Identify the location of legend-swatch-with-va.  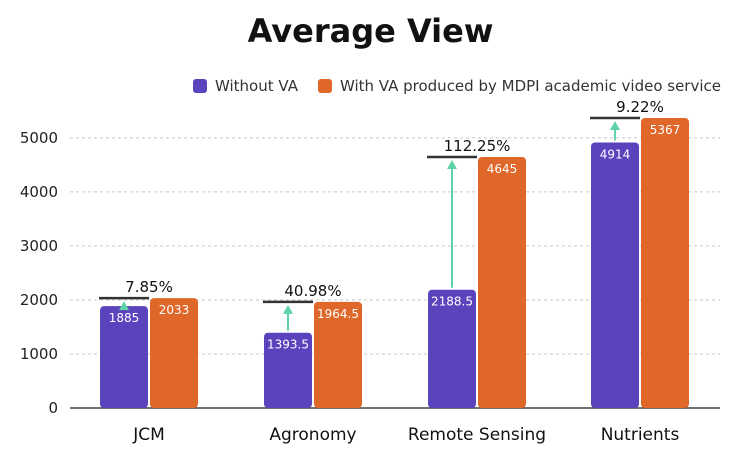
(324, 86).